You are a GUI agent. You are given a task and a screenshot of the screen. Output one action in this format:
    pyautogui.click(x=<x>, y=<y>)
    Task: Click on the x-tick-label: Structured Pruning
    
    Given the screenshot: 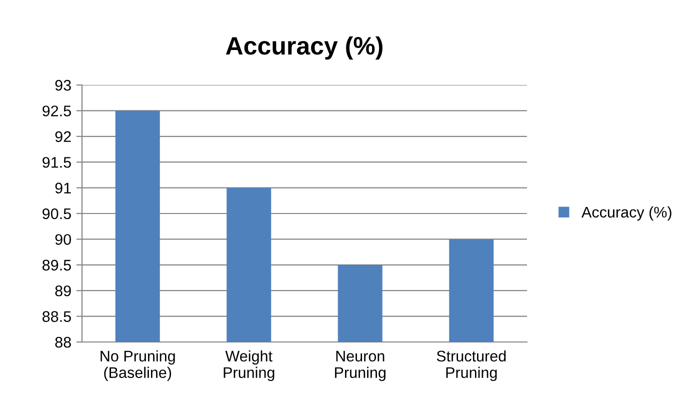 What is the action you would take?
    pyautogui.click(x=471, y=366)
    